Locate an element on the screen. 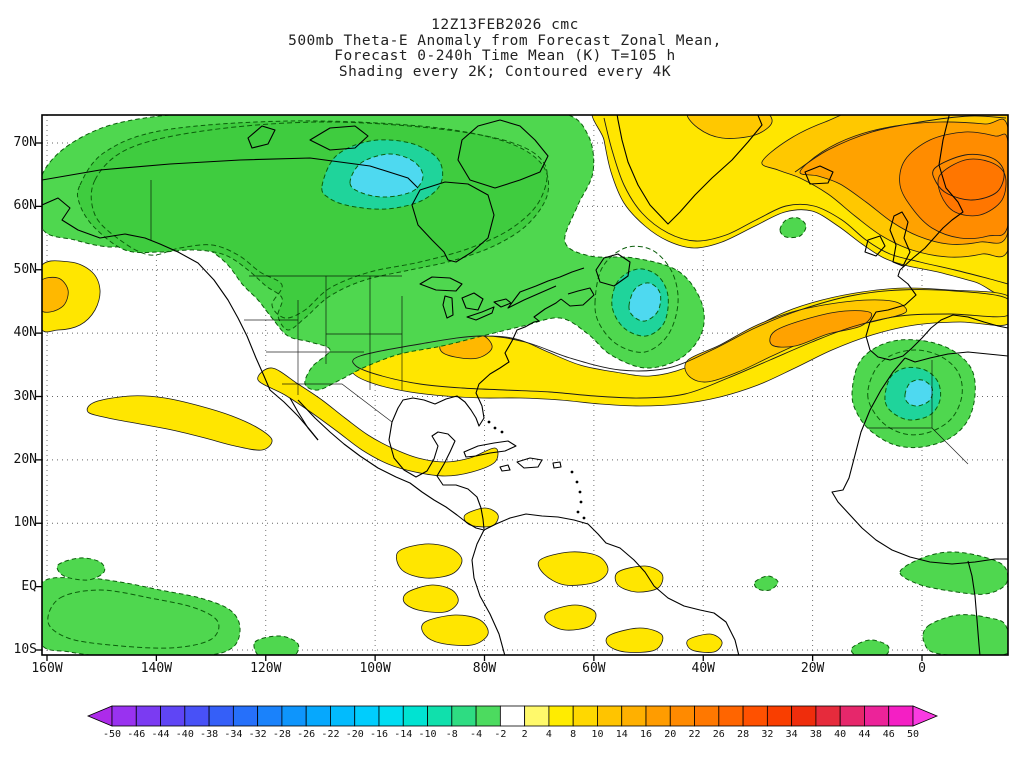 This screenshot has width=1024, height=768. colorbar-tick-label: -40 is located at coordinates (184, 734).